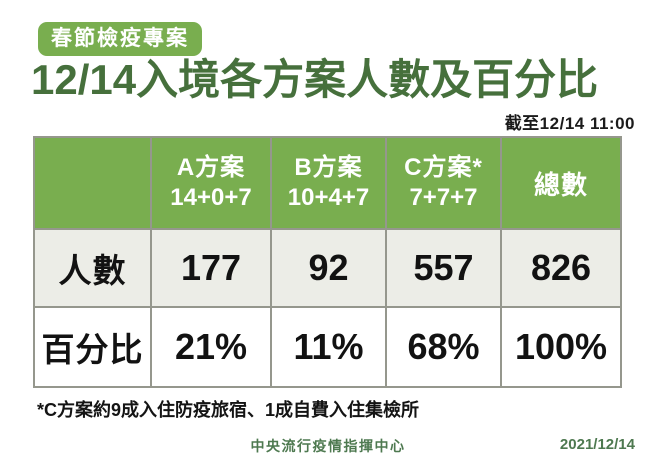 This screenshot has width=656, height=464. What do you see at coordinates (443, 183) in the screenshot?
I see `header-cell-scheme-c: C方案* 7+7+7` at bounding box center [443, 183].